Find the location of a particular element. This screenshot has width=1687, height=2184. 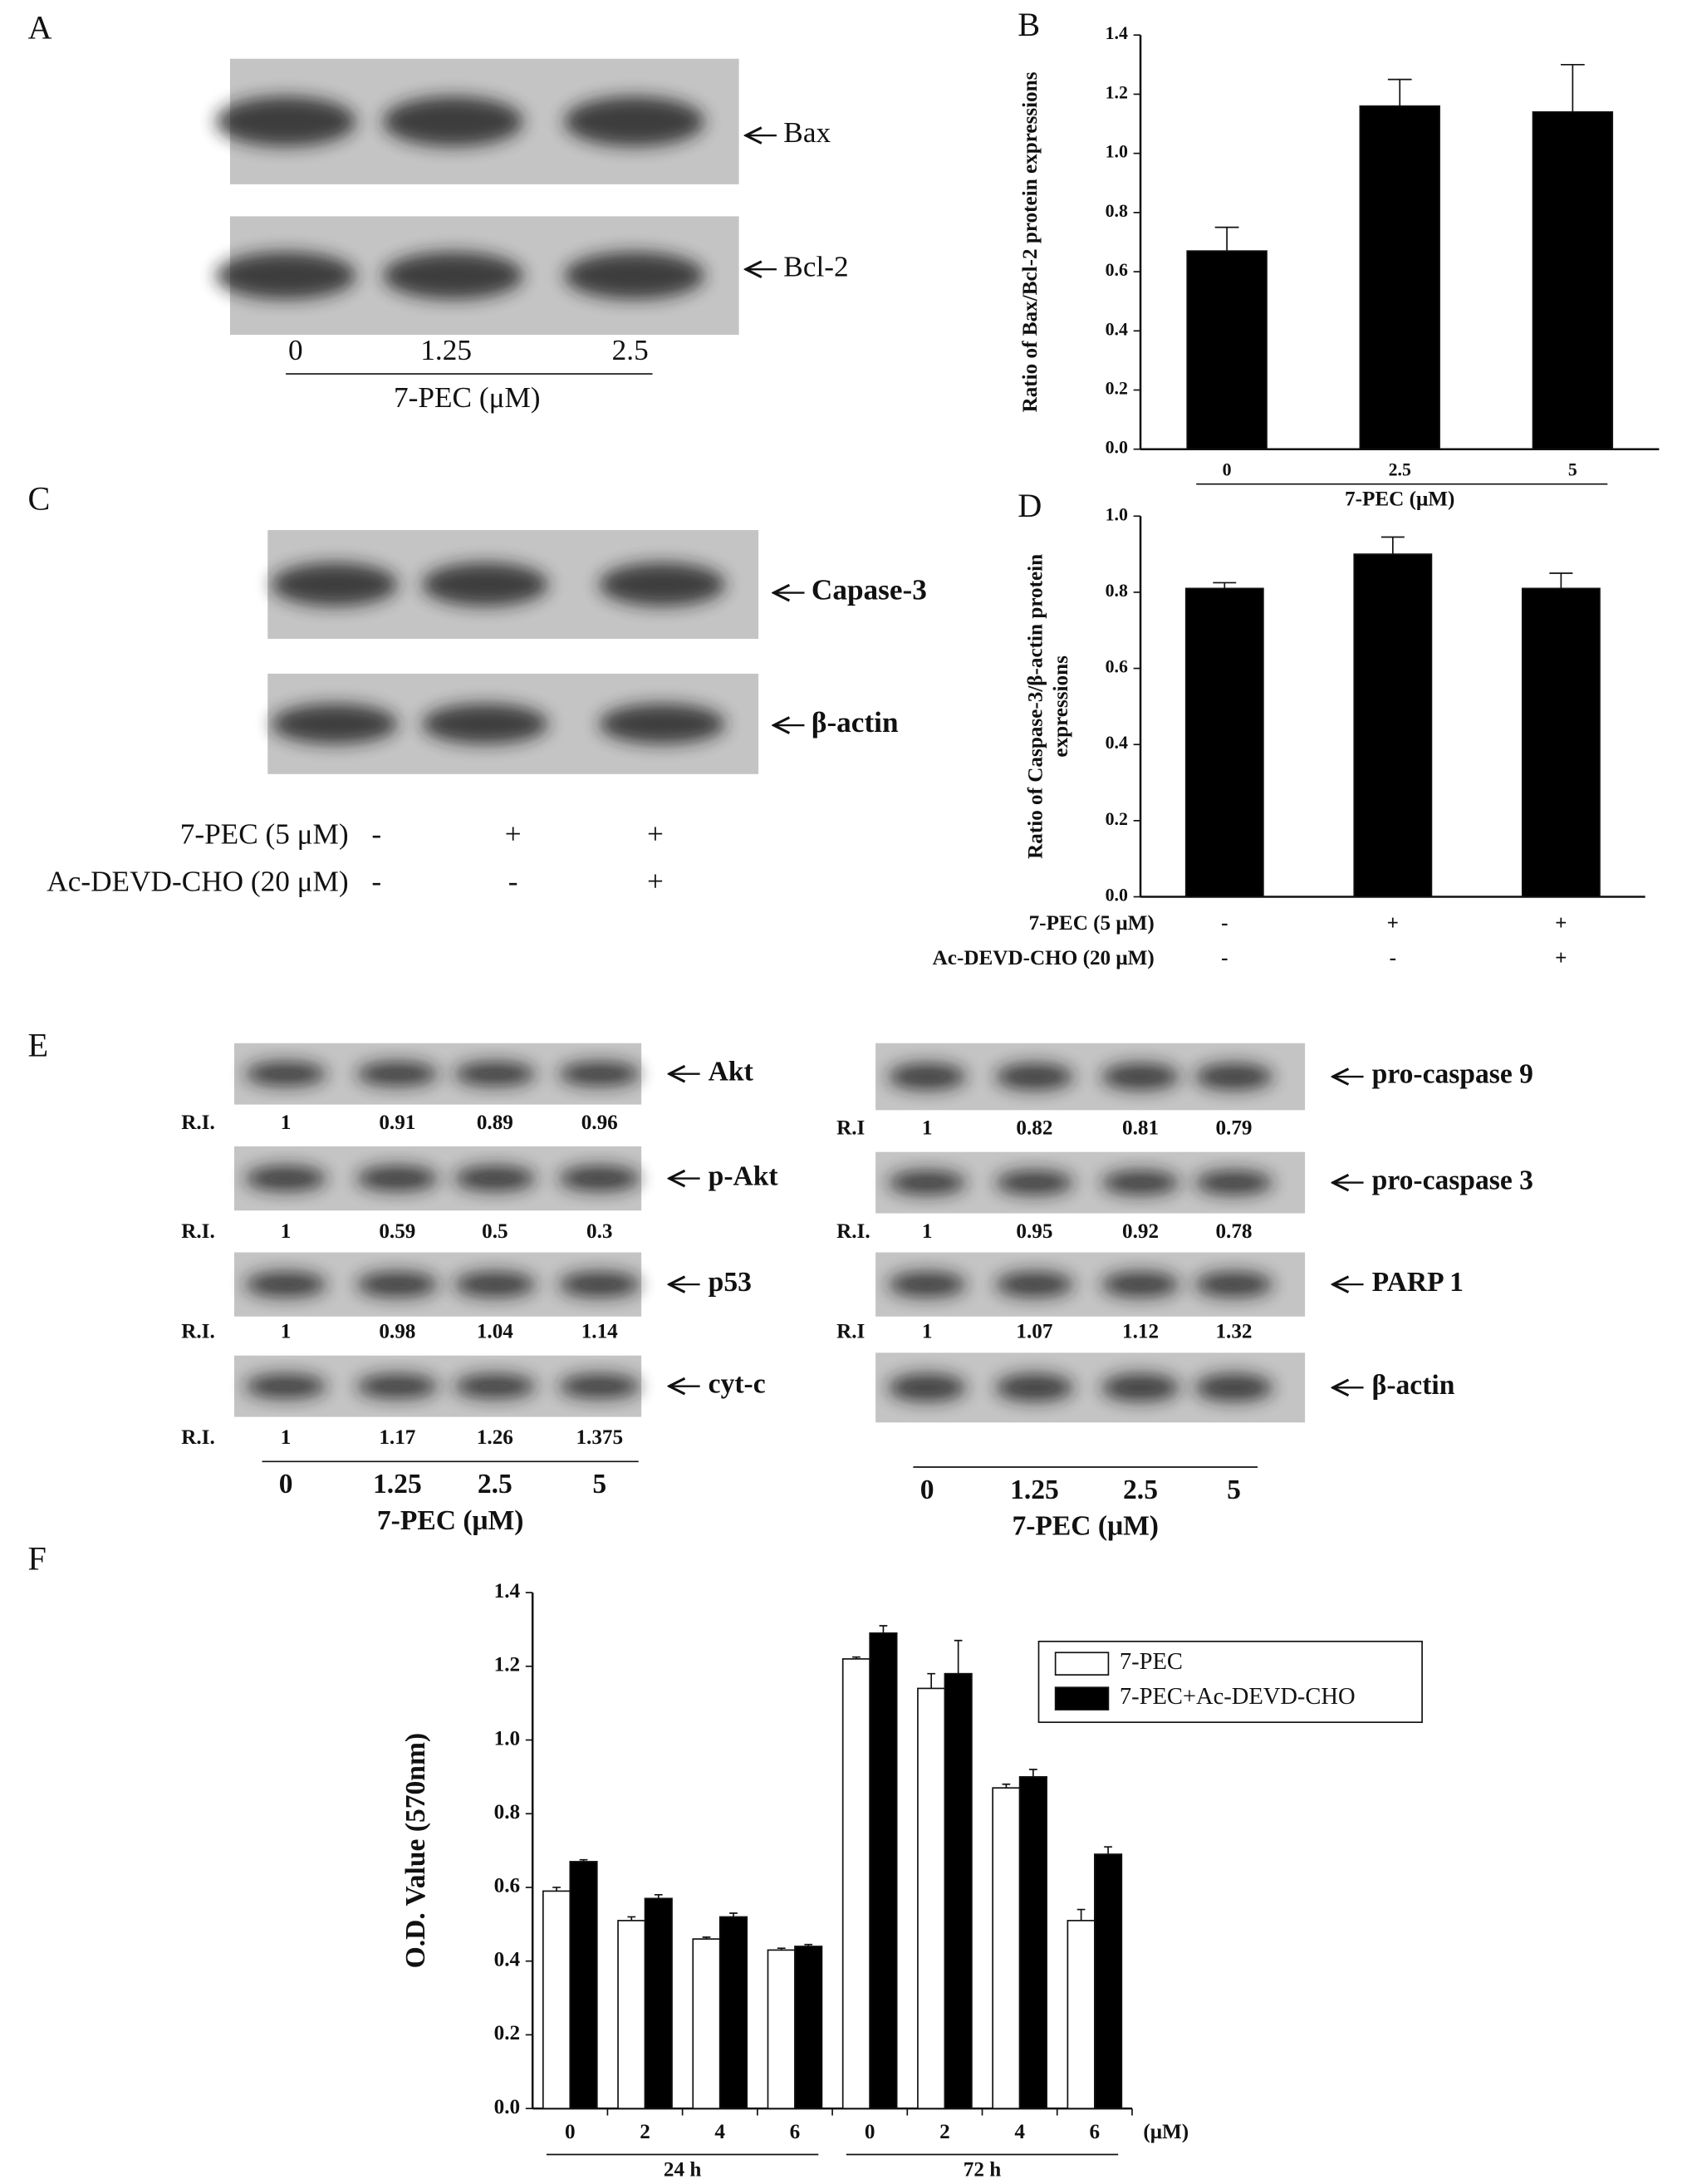

panel-label: A is located at coordinates (40, 27).